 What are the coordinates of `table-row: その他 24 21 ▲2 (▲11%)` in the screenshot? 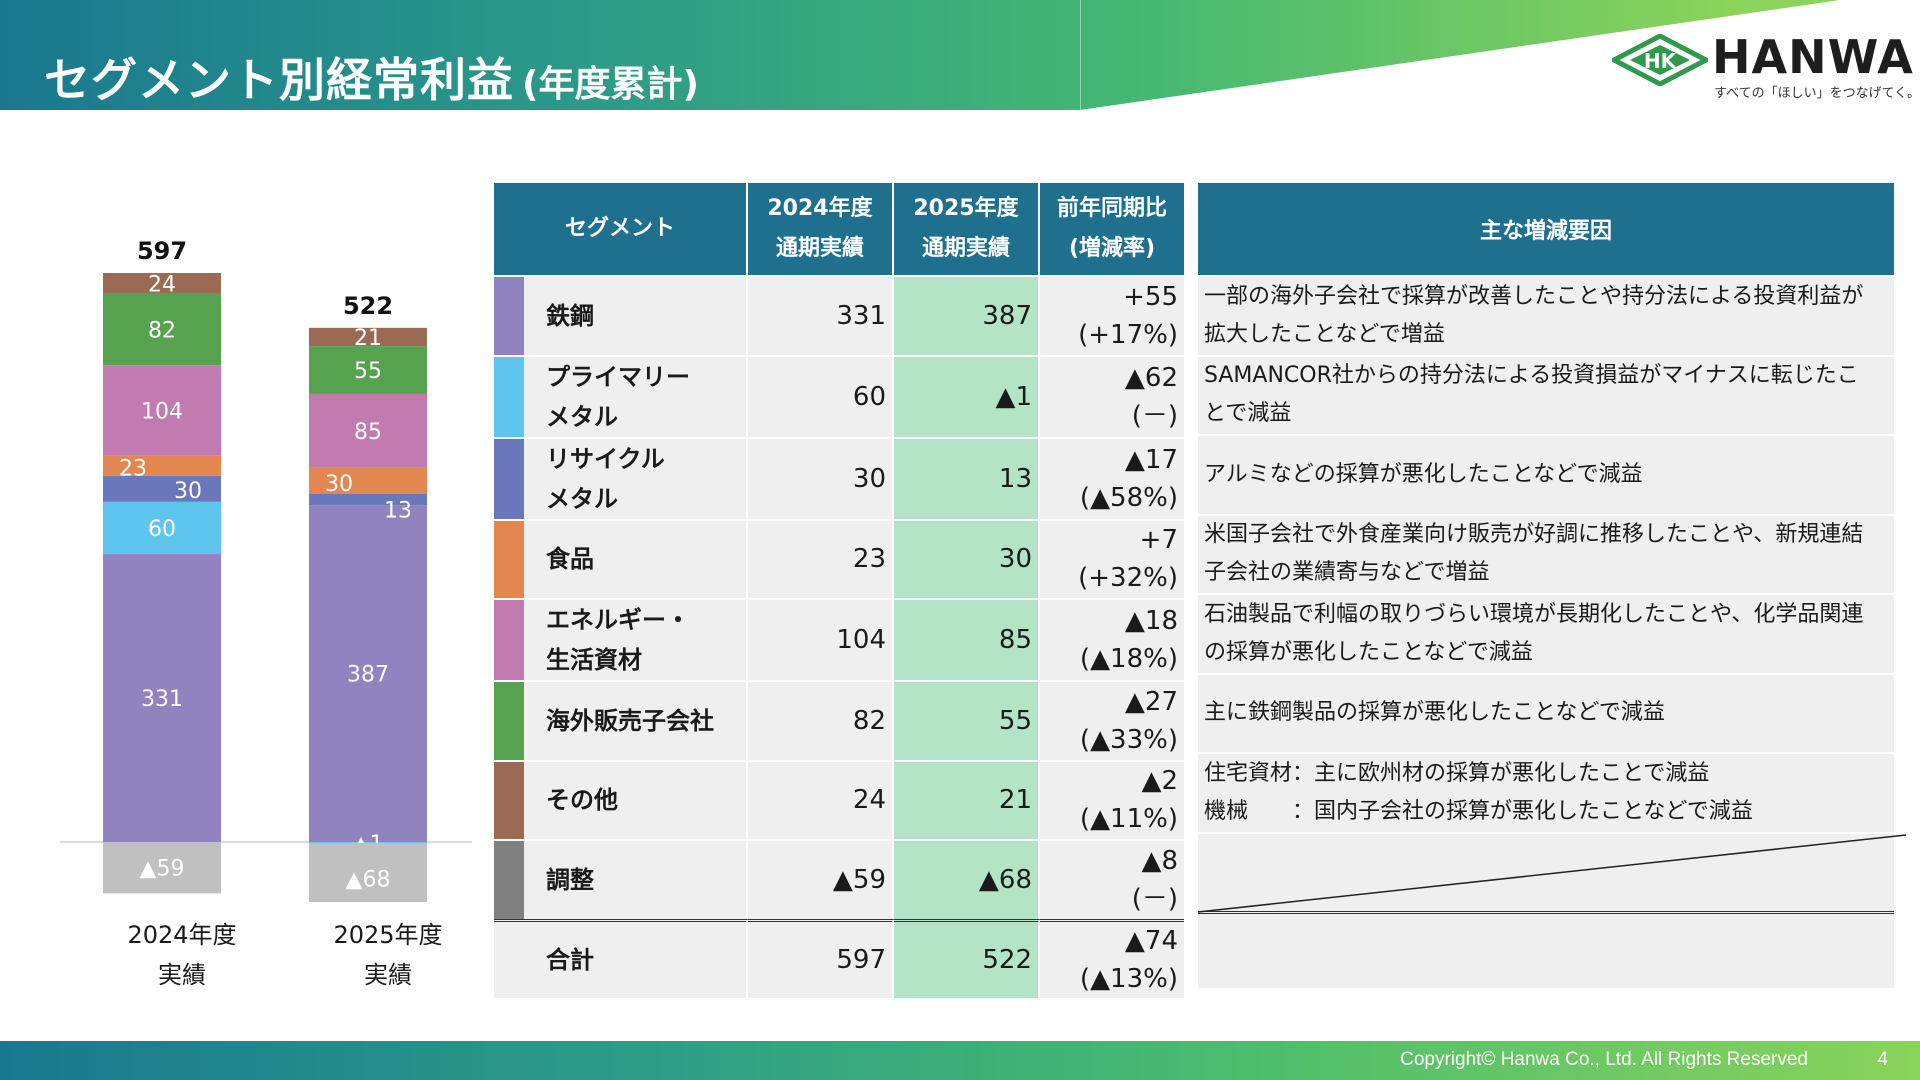 It's located at (839, 799).